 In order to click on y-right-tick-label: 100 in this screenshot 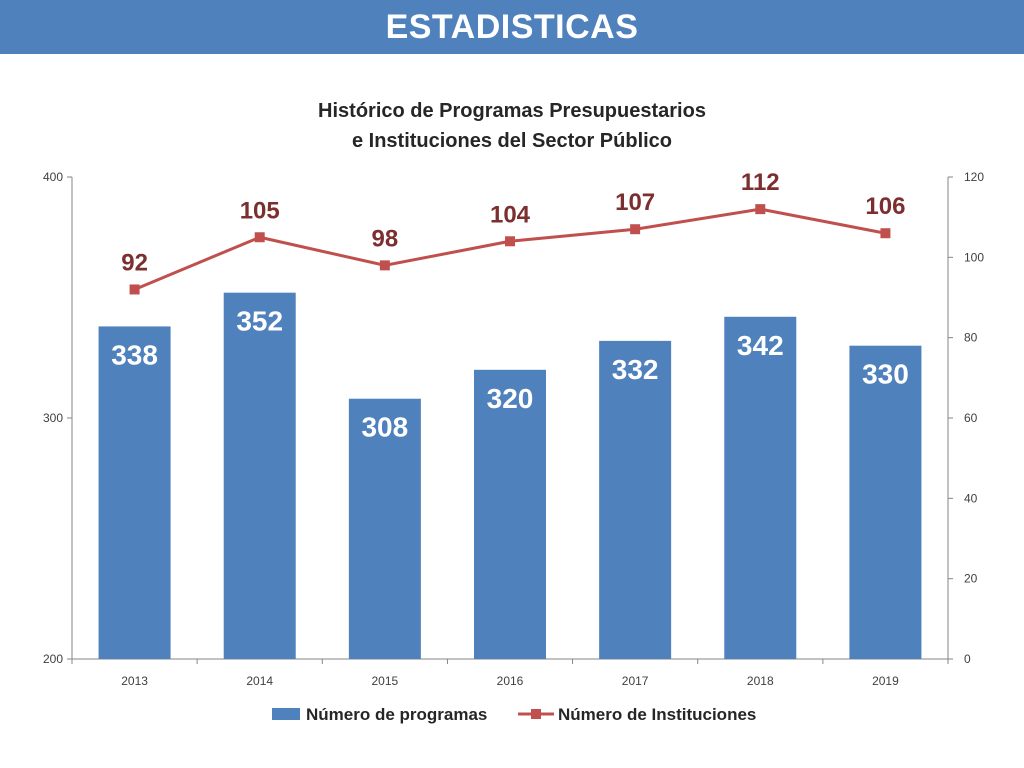, I will do `click(974, 257)`.